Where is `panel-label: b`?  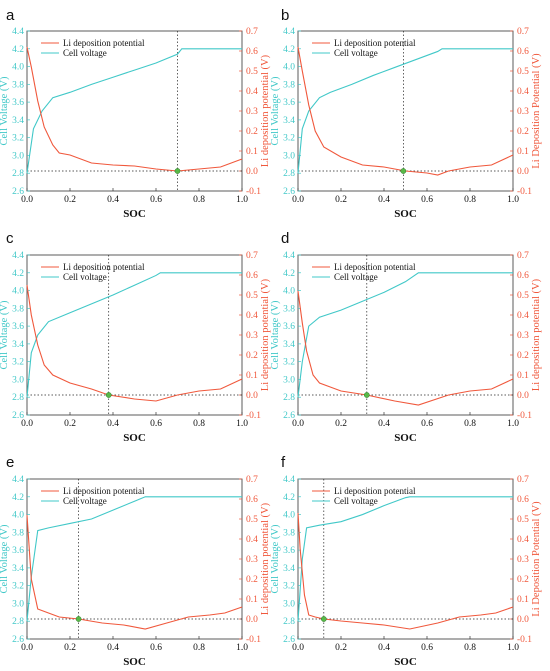 panel-label: b is located at coordinates (285, 15).